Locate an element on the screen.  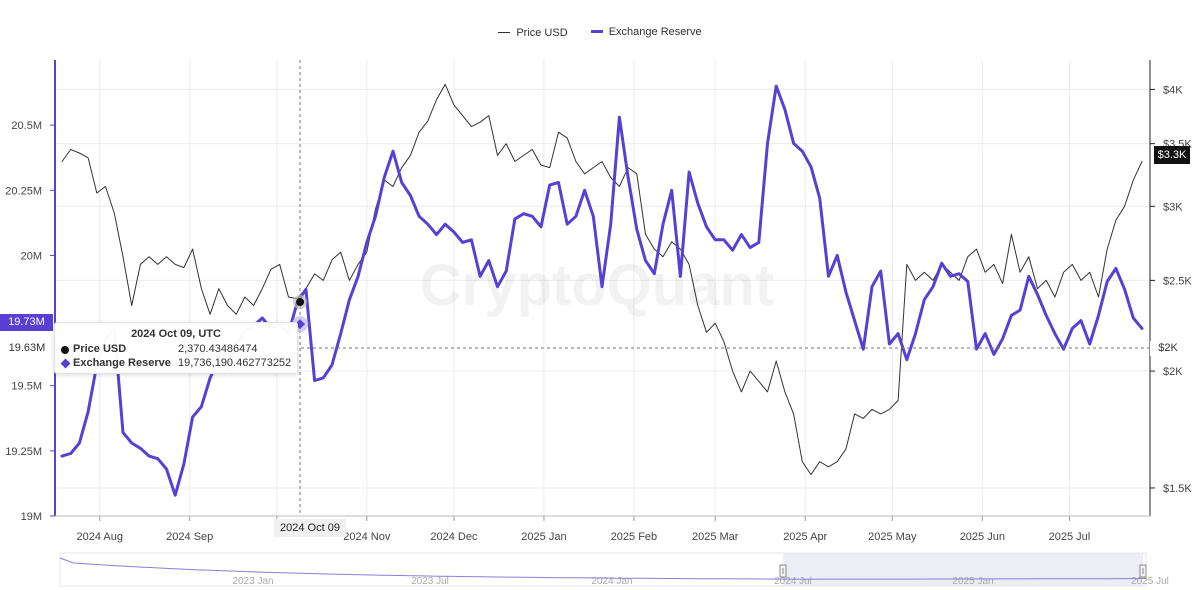
legend-item-reserve: Exchange Reserve is located at coordinates (646, 31).